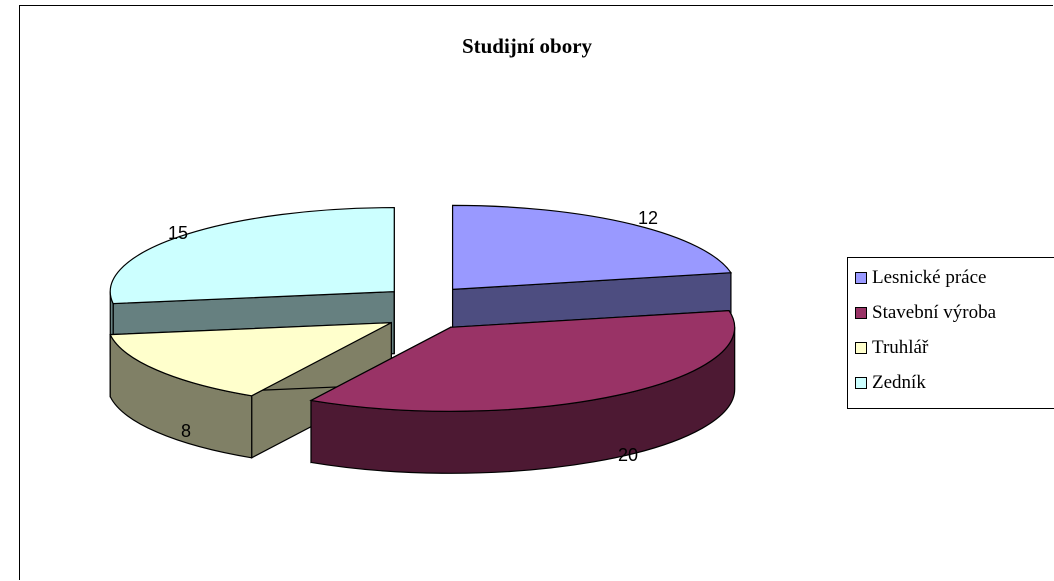 The height and width of the screenshot is (581, 1054). Describe the element at coordinates (648, 218) in the screenshot. I see `data-label-lesnicke-prace: 12` at that location.